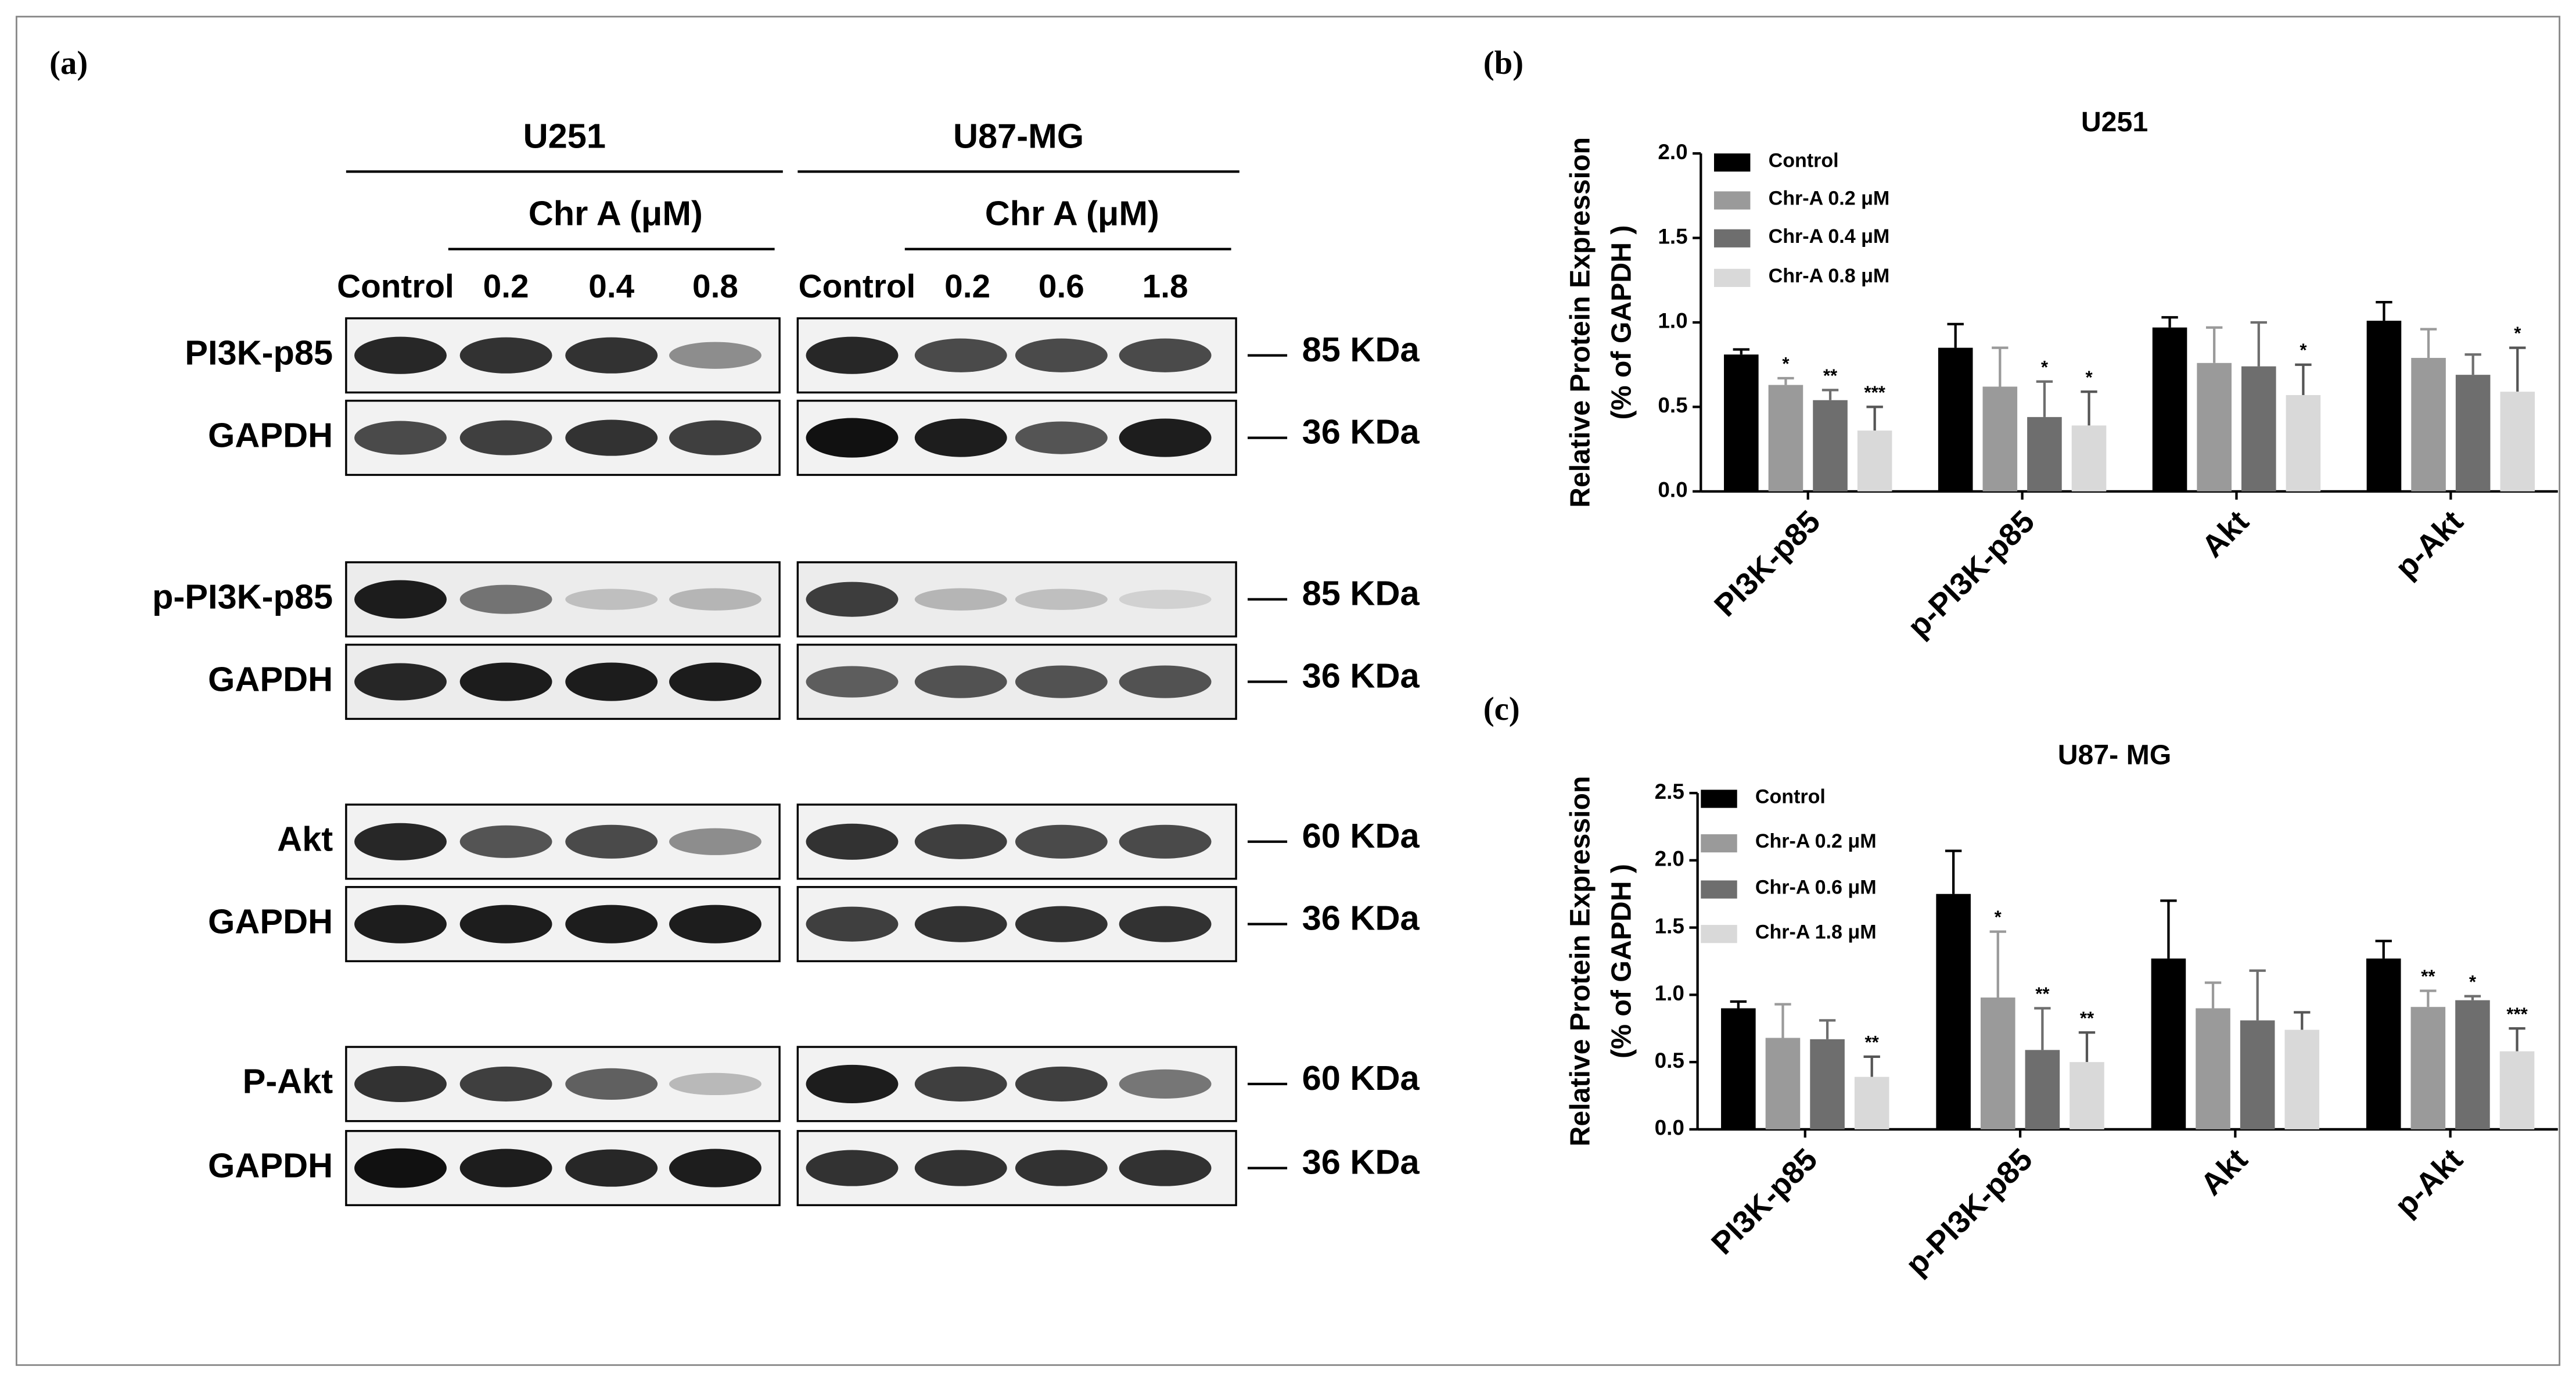  Describe the element at coordinates (1503, 63) in the screenshot. I see `panel-label: (b)` at that location.